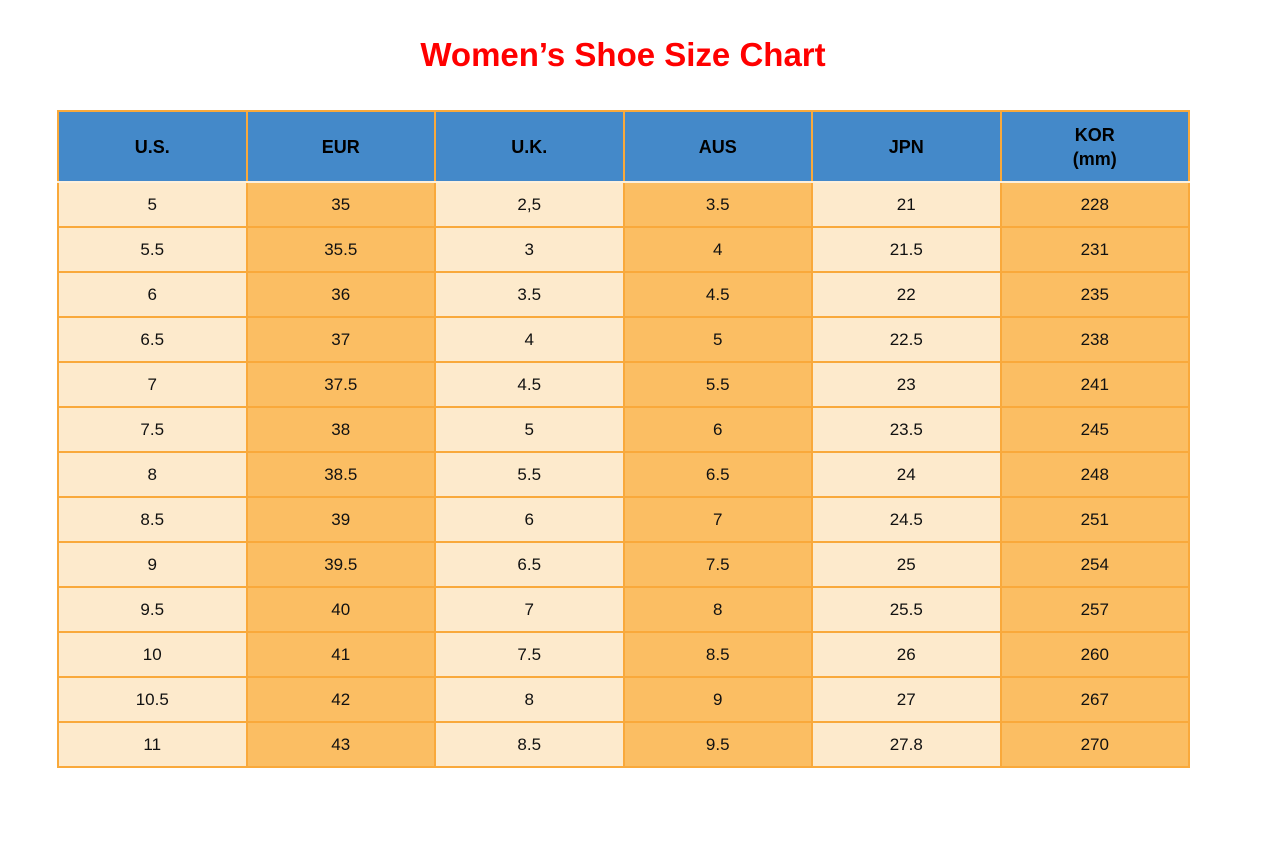 The image size is (1266, 841). I want to click on table-row: 9 39.5 6.5 7.5 25 254, so click(623, 564).